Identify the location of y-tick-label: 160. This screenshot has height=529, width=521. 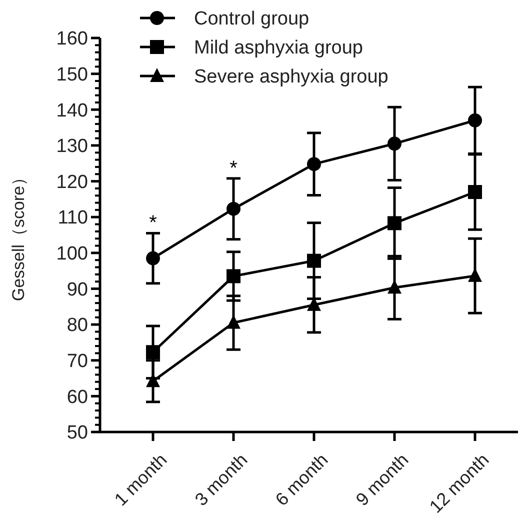
(72, 39).